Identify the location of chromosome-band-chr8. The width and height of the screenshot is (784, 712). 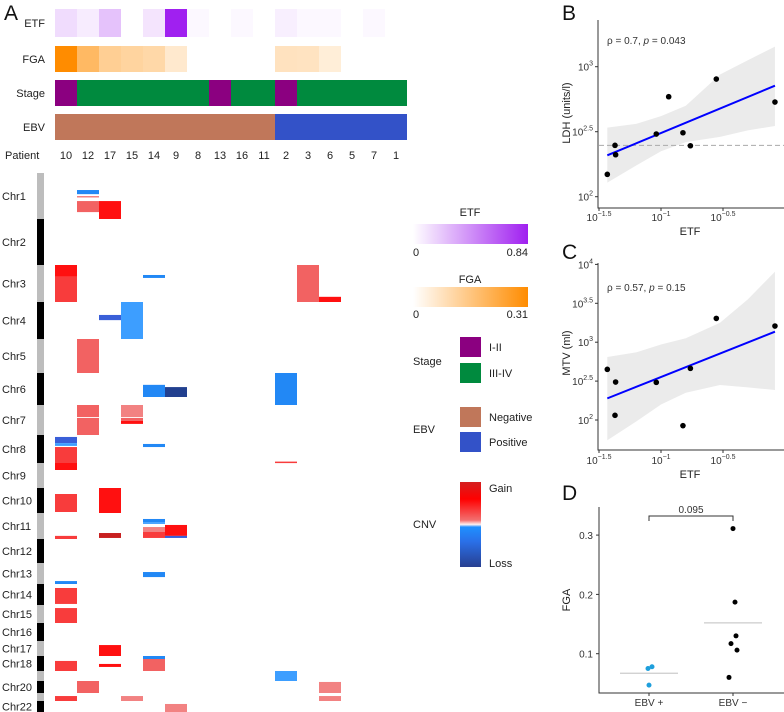
(40, 449).